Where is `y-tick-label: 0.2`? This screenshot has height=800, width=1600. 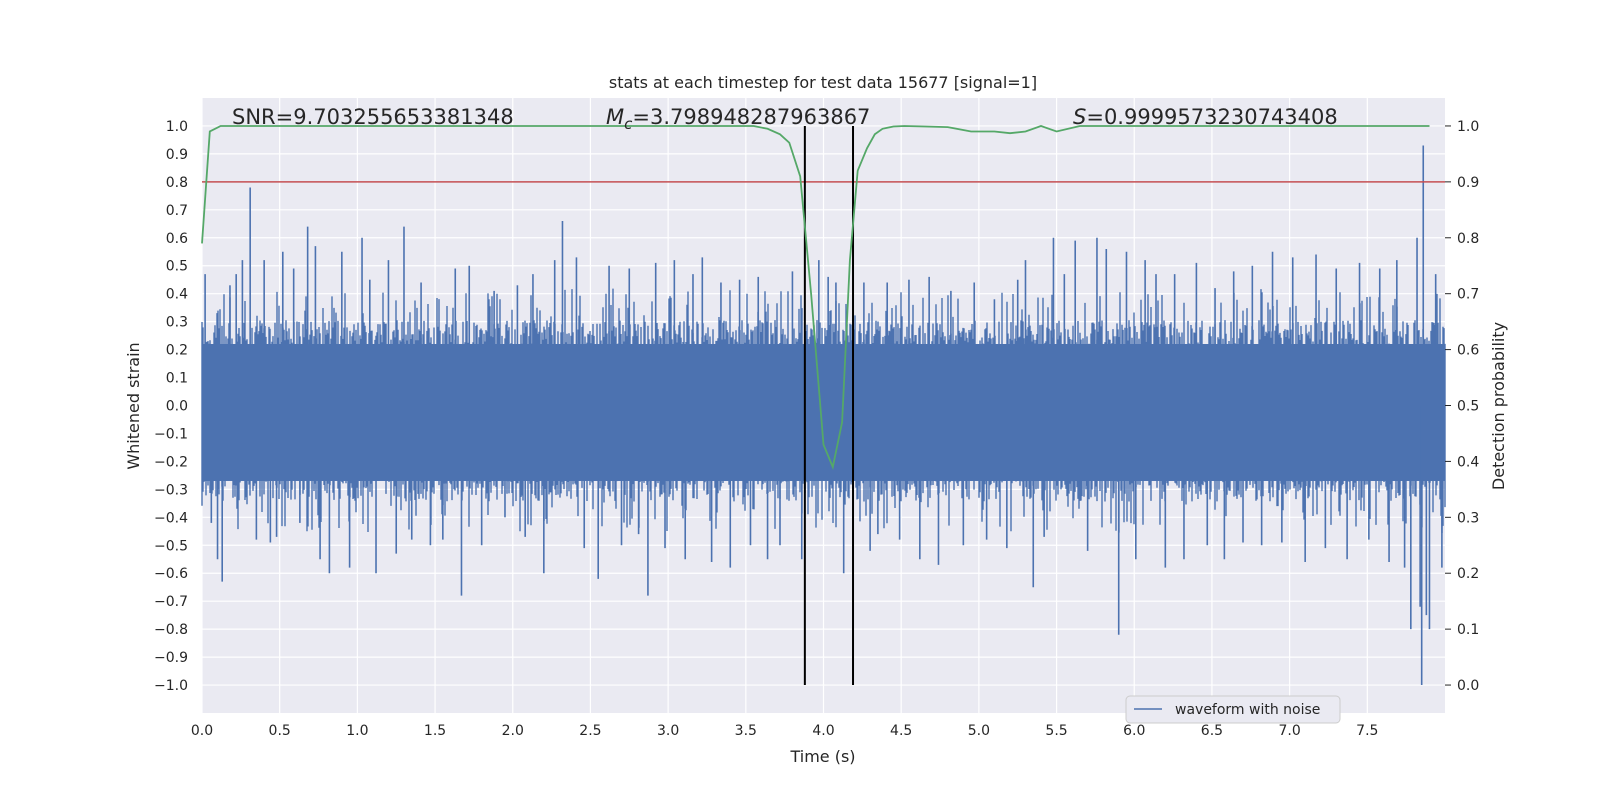
y-tick-label: 0.2 is located at coordinates (177, 351).